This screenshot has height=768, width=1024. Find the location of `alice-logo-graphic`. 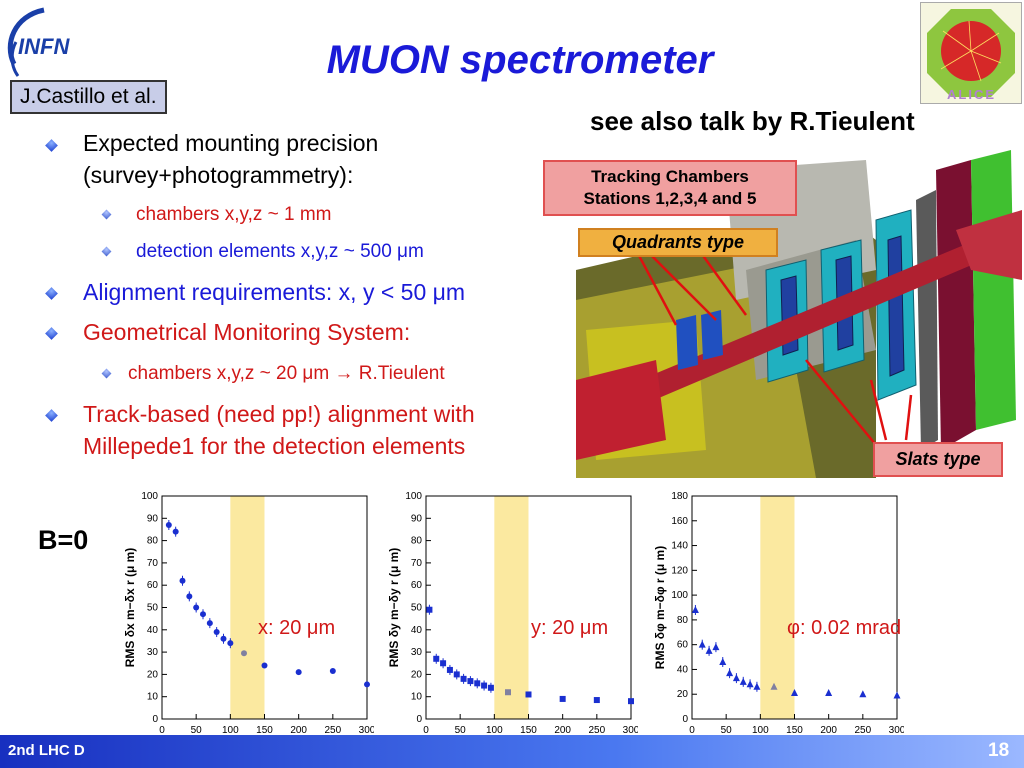

alice-logo-graphic is located at coordinates (971, 53).